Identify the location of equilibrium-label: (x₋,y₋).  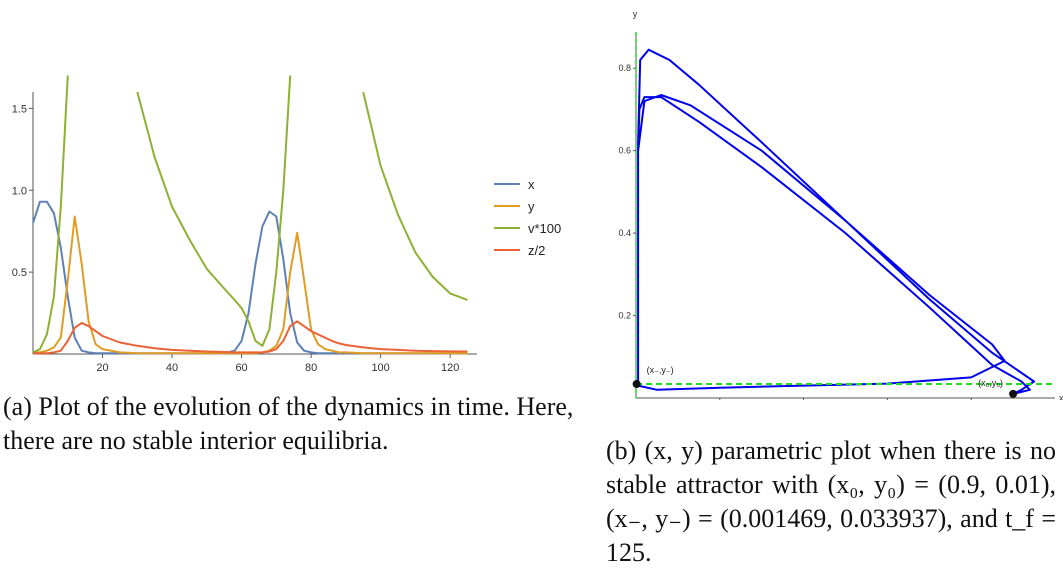
(660, 370).